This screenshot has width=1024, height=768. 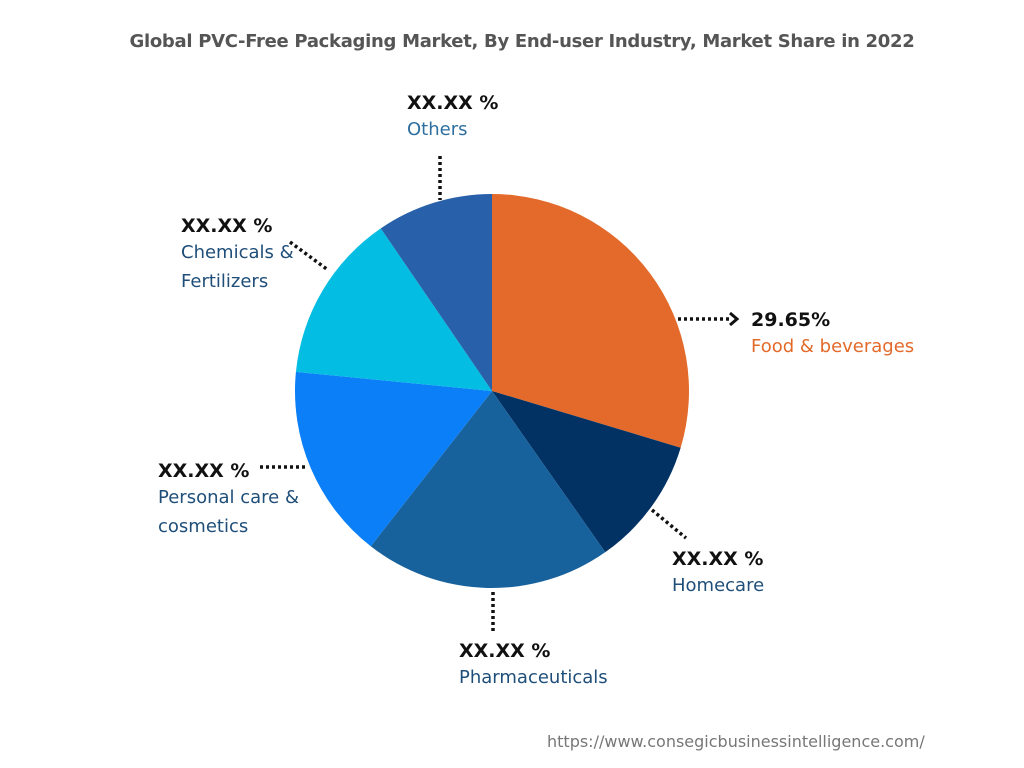 I want to click on pie-slice-chemicals-fertilizers, so click(x=393, y=309).